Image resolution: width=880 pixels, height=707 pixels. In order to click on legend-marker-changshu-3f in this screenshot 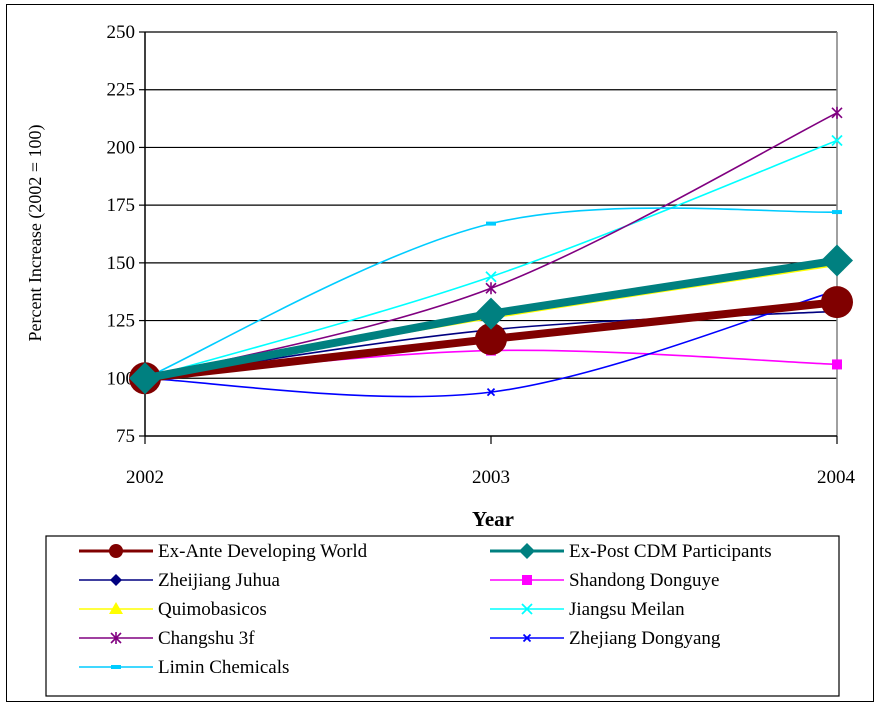, I will do `click(116, 638)`.